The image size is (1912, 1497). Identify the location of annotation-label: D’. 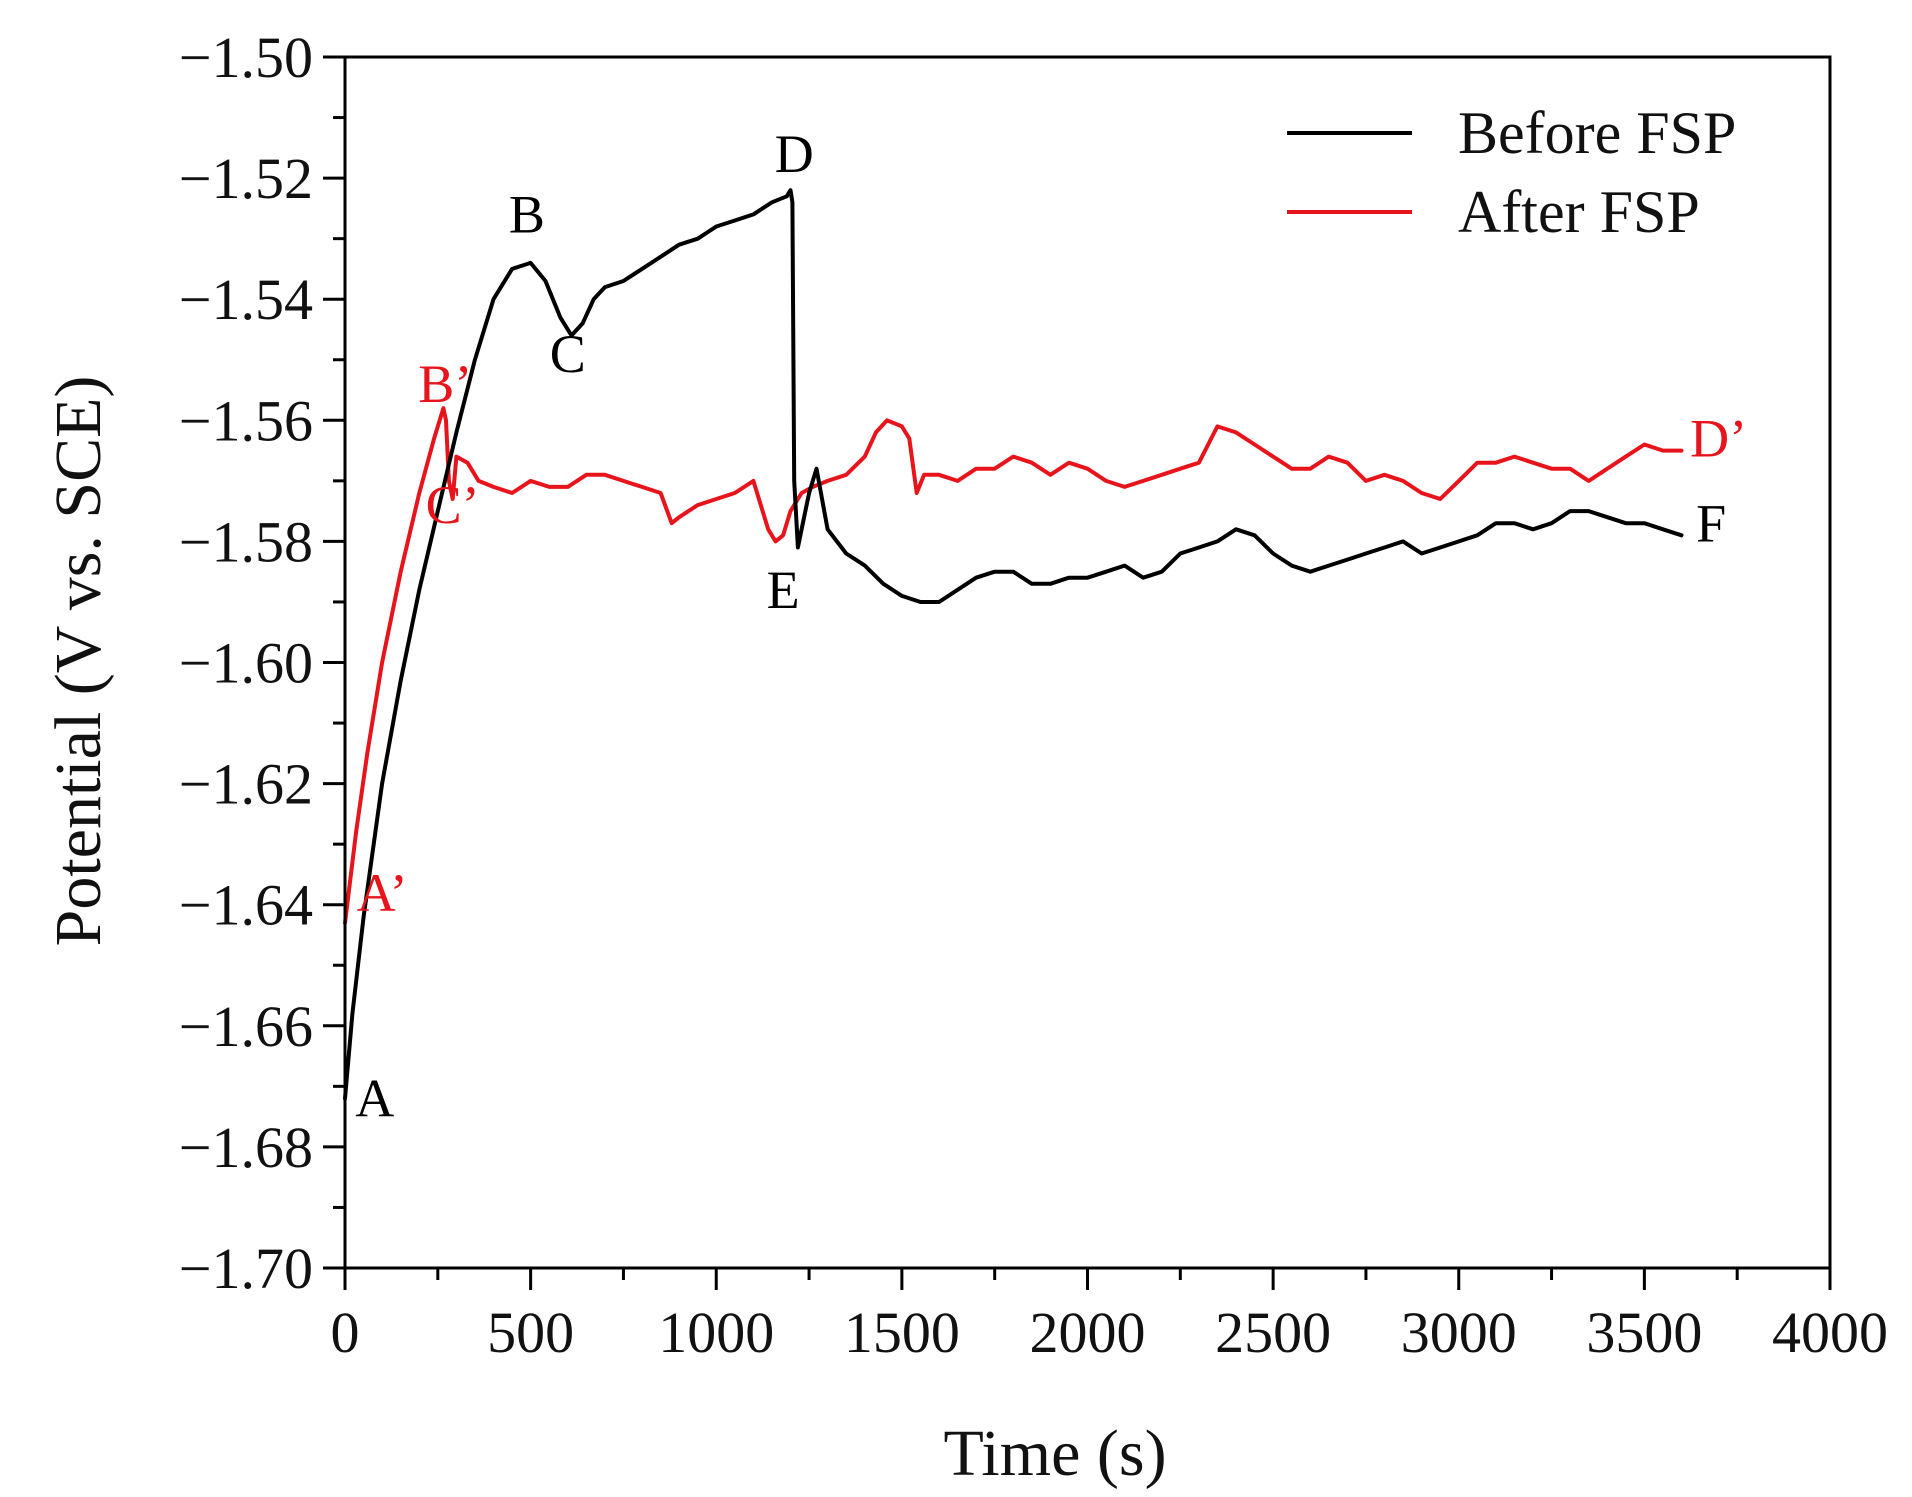
(1718, 439).